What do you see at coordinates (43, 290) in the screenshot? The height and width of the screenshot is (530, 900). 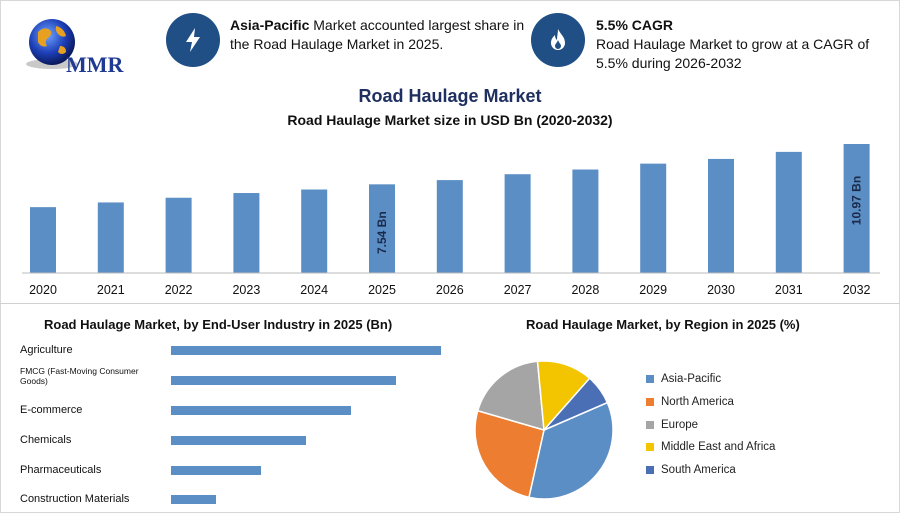 I see `x-tick-label: 2020` at bounding box center [43, 290].